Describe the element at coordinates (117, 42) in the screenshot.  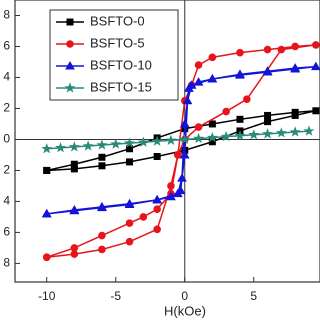
I see `legend-label: BSFTO-5` at that location.